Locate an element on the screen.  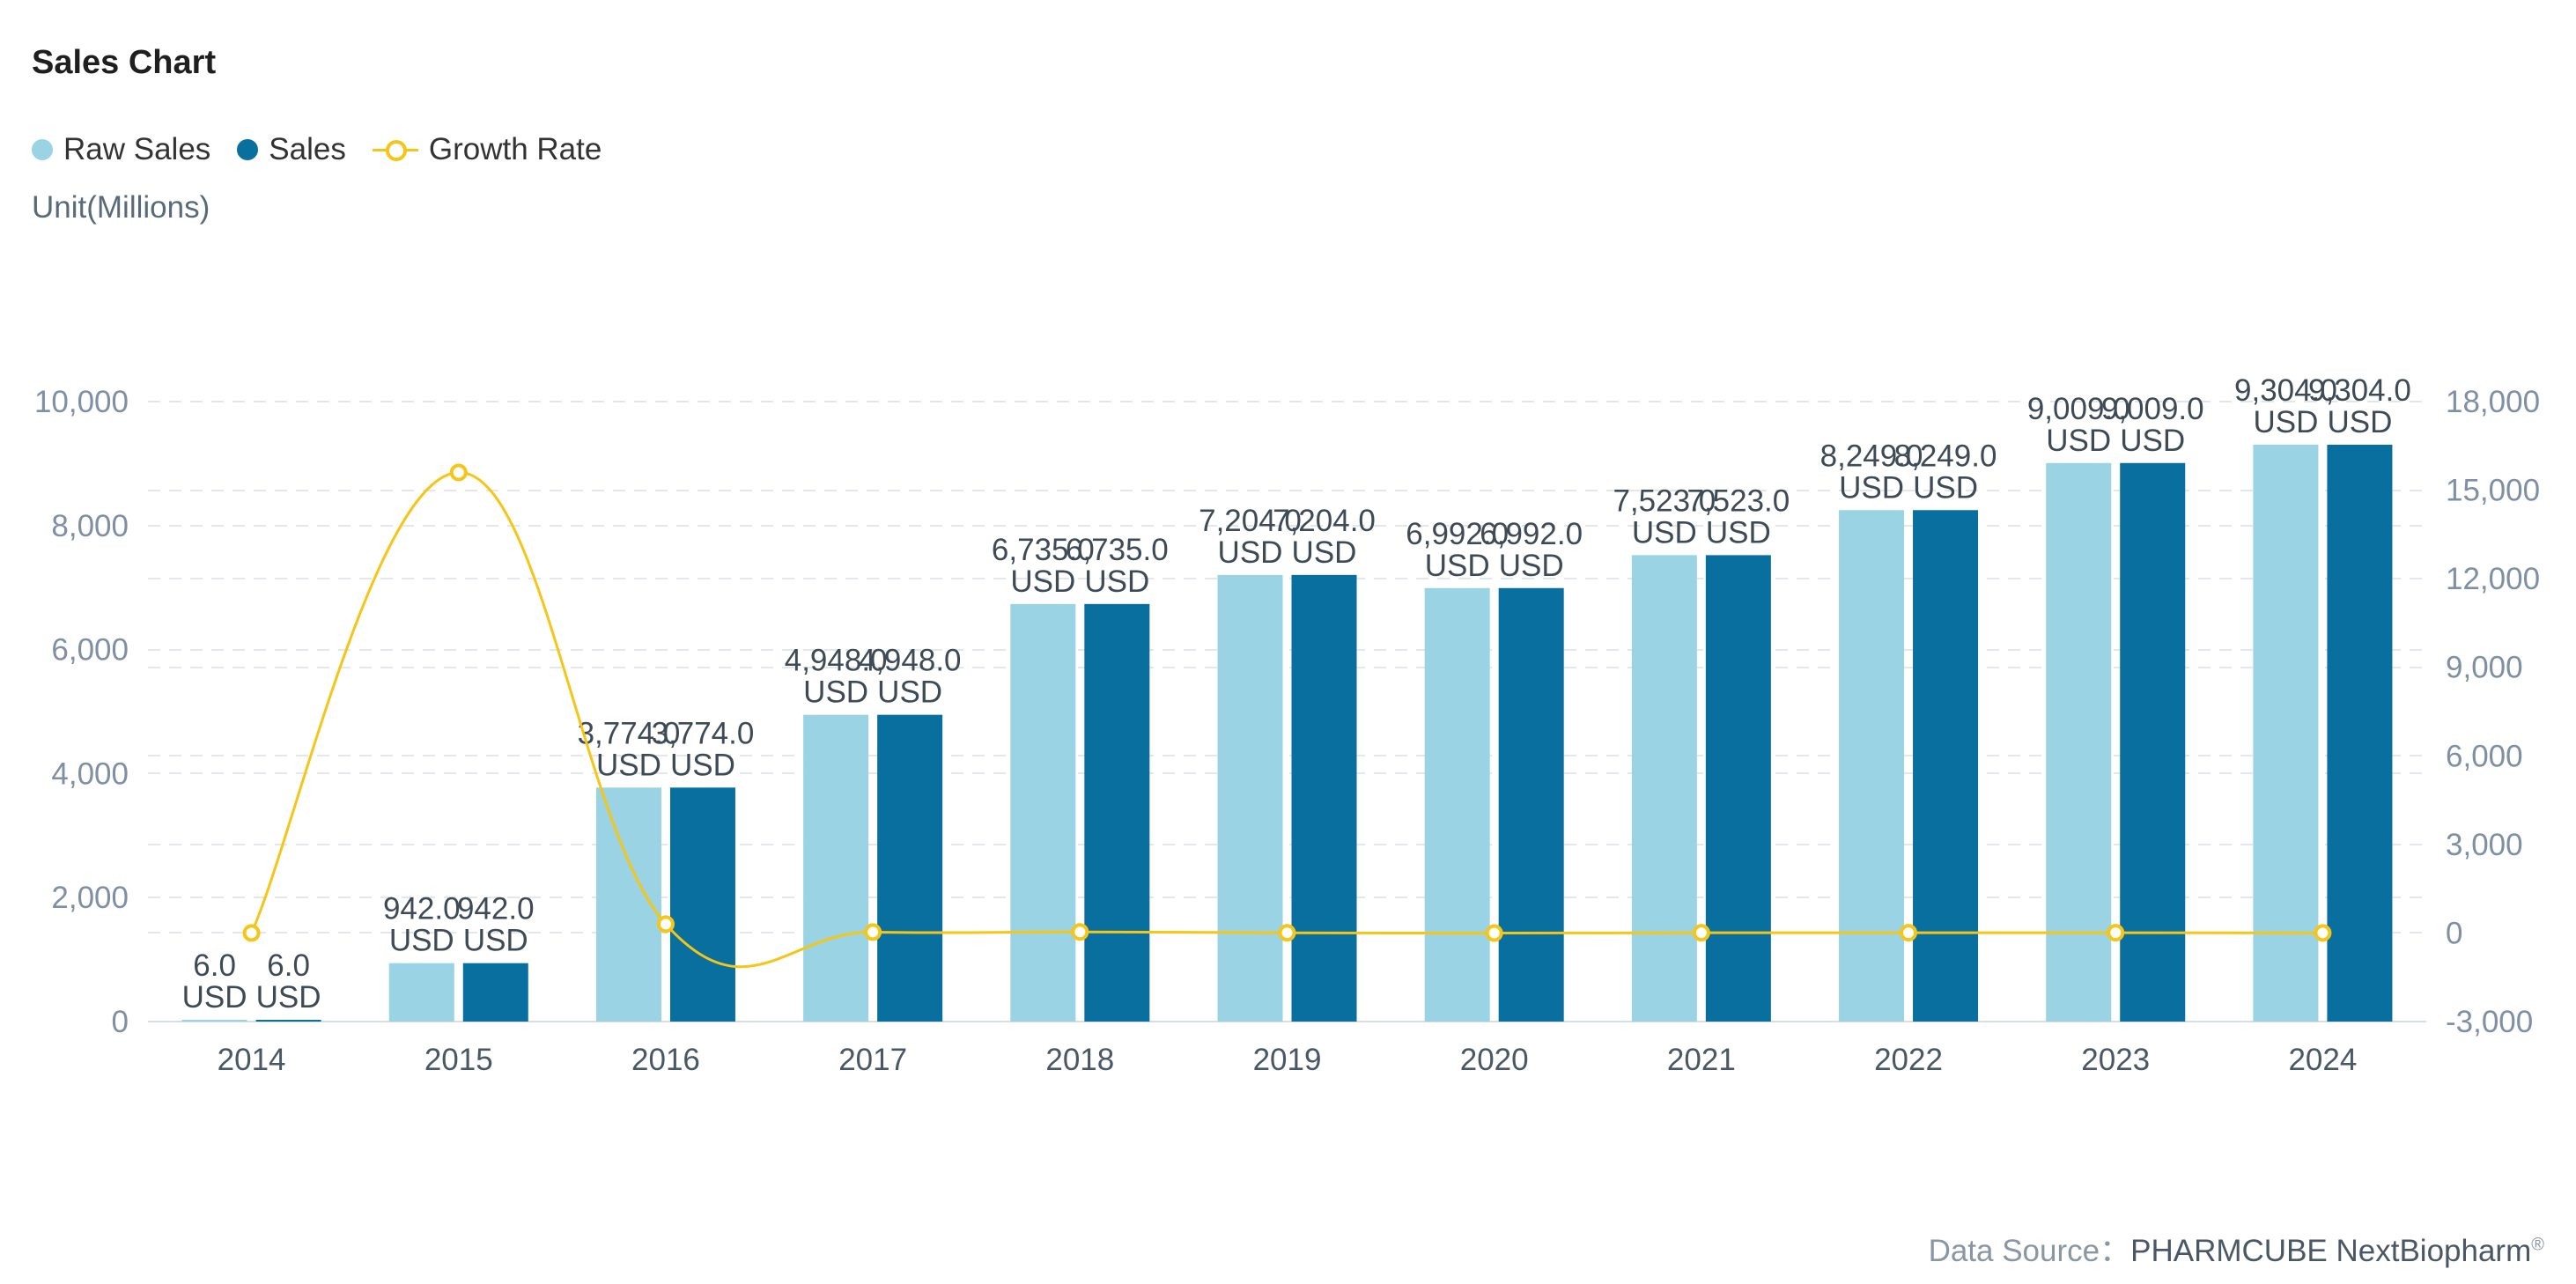
sales-swatch is located at coordinates (248, 150).